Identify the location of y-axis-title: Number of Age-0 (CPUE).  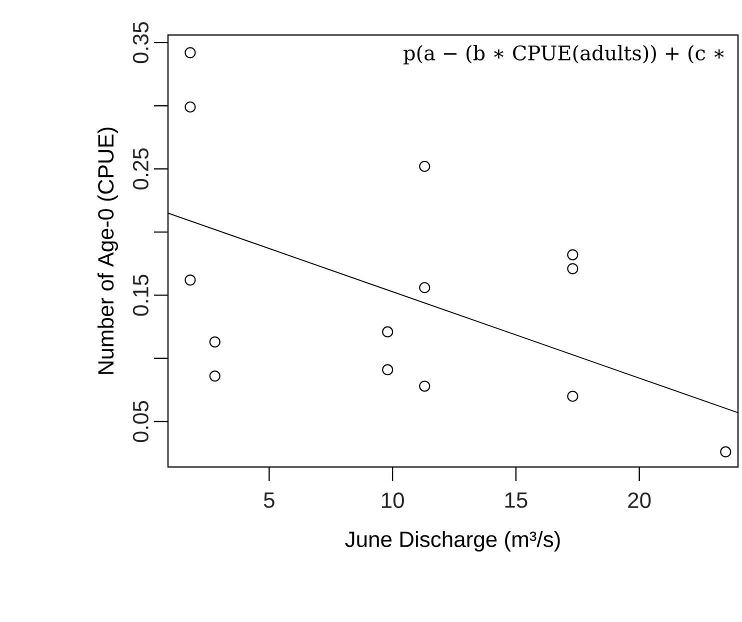
(108, 251).